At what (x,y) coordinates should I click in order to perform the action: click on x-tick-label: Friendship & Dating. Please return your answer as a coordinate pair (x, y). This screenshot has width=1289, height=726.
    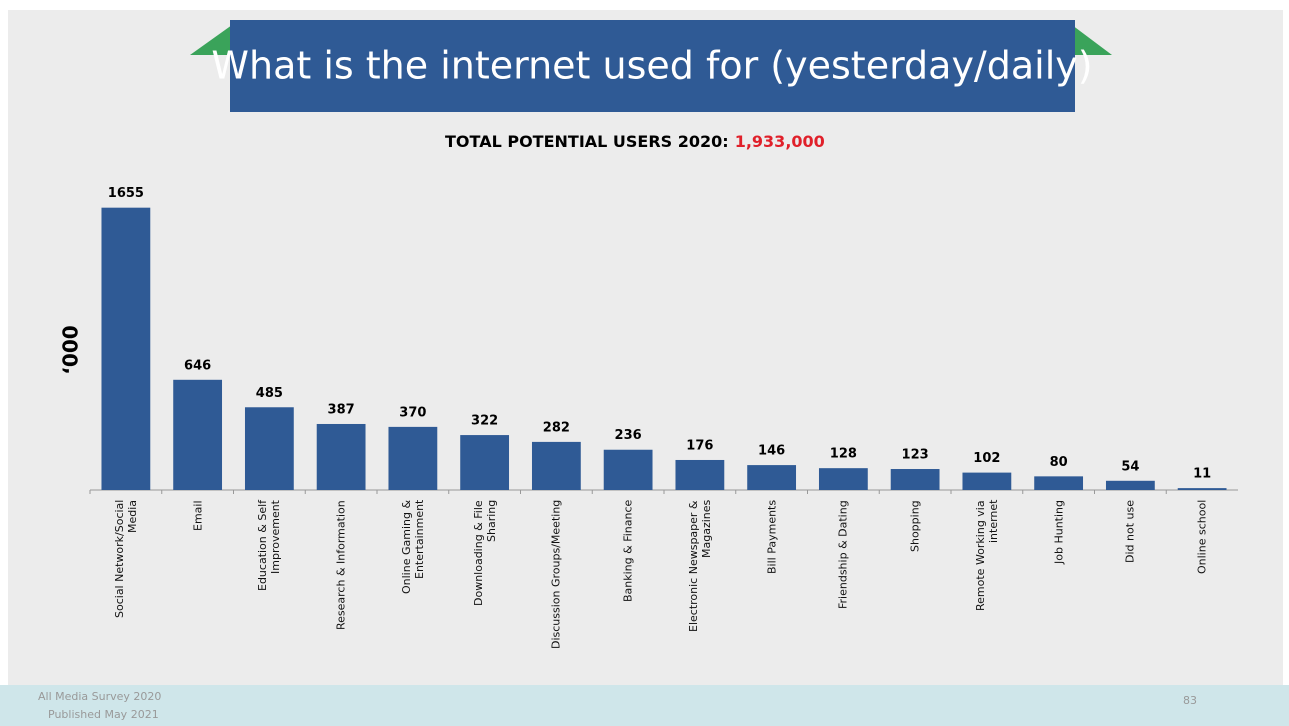
    Looking at the image, I should click on (843, 554).